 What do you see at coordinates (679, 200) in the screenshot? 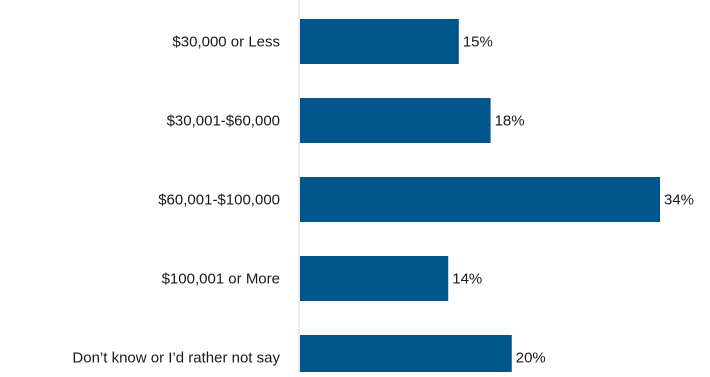
I see `data-label: 34%` at bounding box center [679, 200].